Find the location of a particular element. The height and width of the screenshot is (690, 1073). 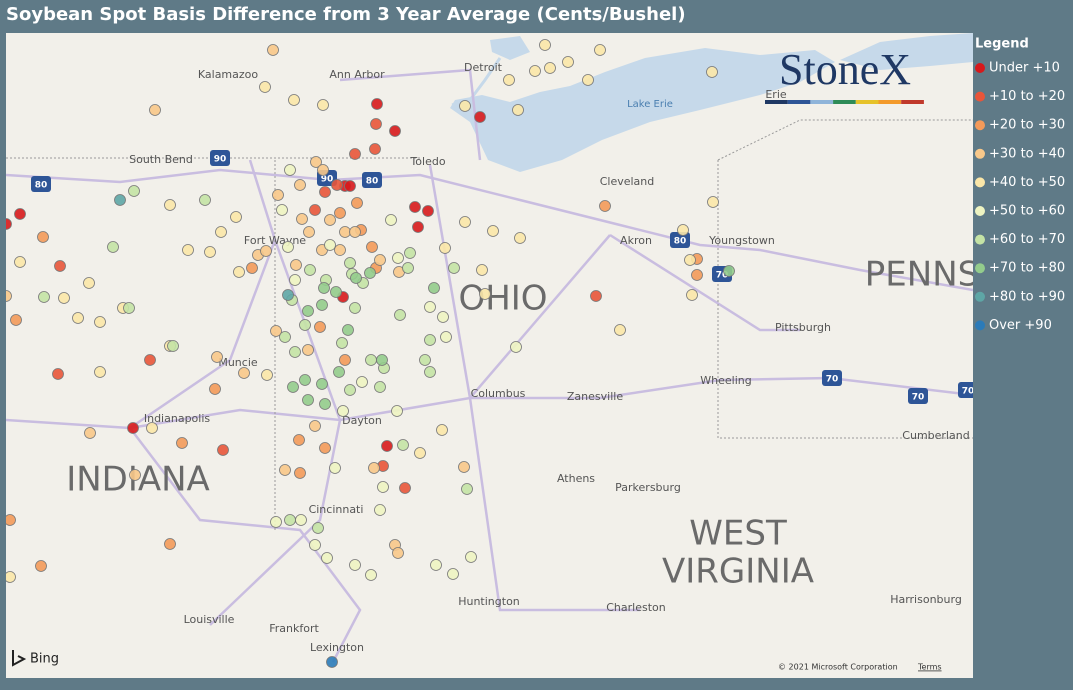

city-label: Kalamazoo is located at coordinates (228, 74).